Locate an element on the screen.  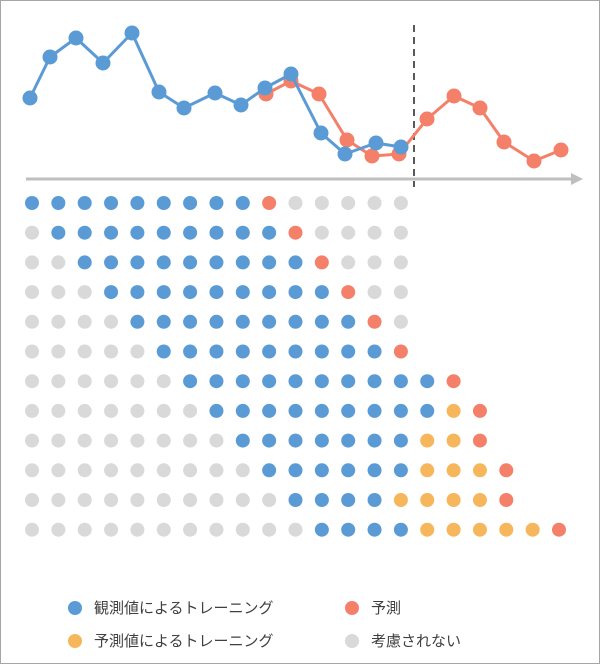
legend-predicted-training-dot is located at coordinates (75, 640).